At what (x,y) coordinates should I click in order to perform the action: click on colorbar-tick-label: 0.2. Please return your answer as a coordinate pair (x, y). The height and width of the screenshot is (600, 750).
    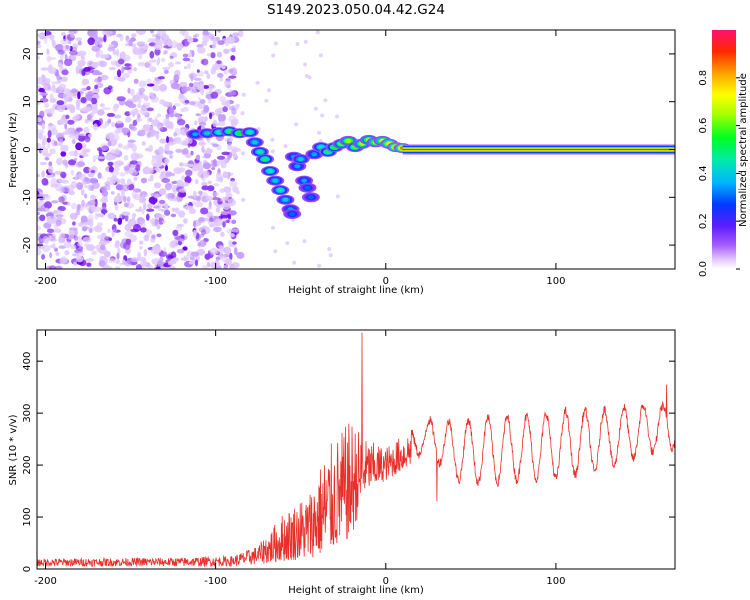
    Looking at the image, I should click on (703, 221).